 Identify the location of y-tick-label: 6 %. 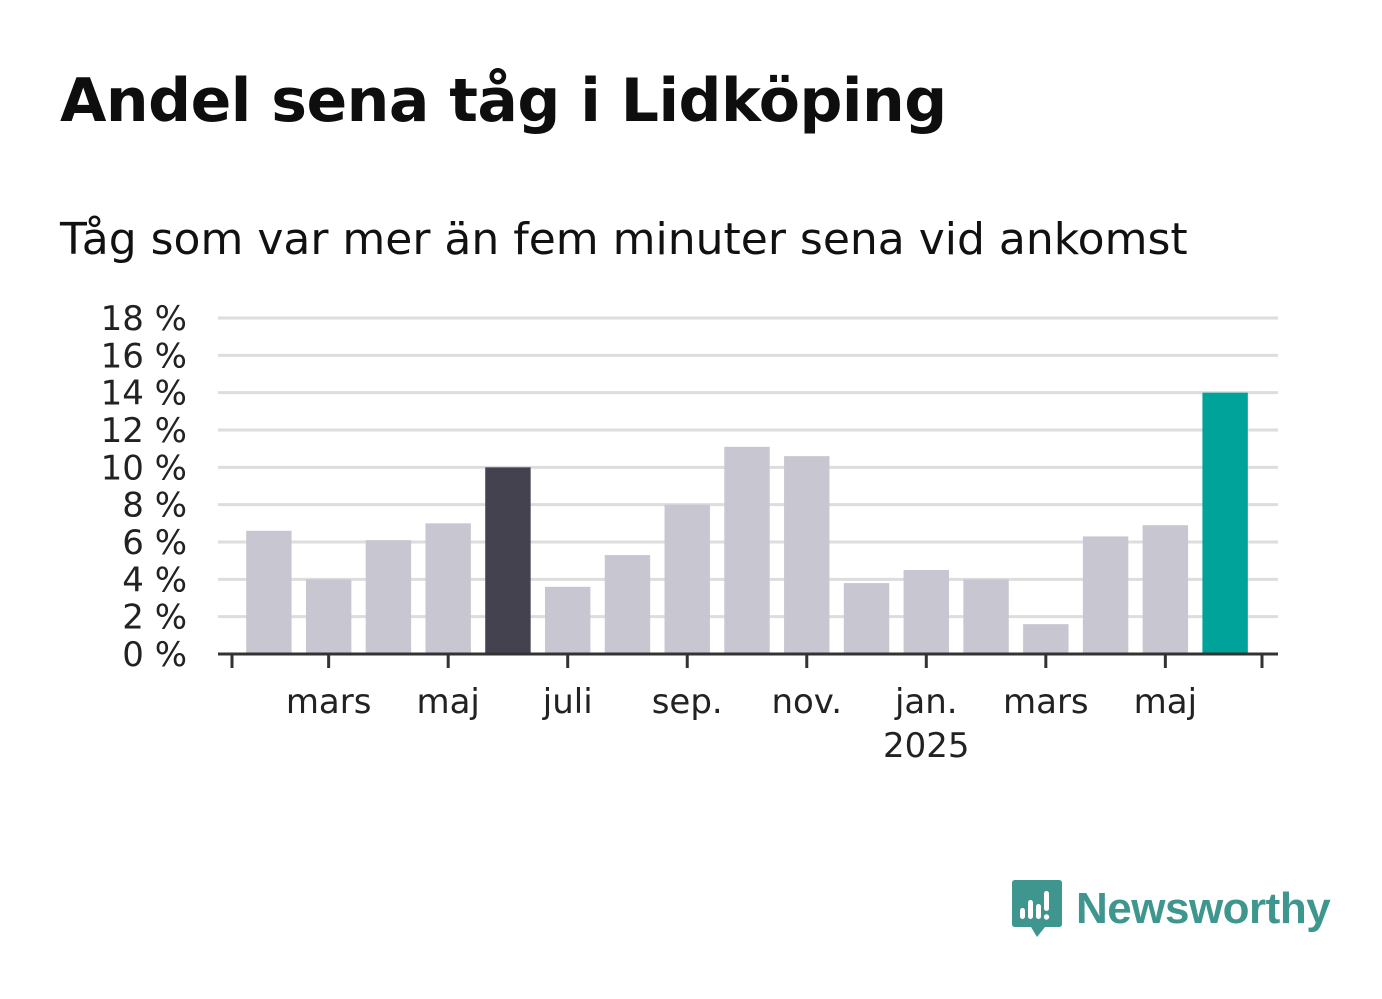
(154, 543).